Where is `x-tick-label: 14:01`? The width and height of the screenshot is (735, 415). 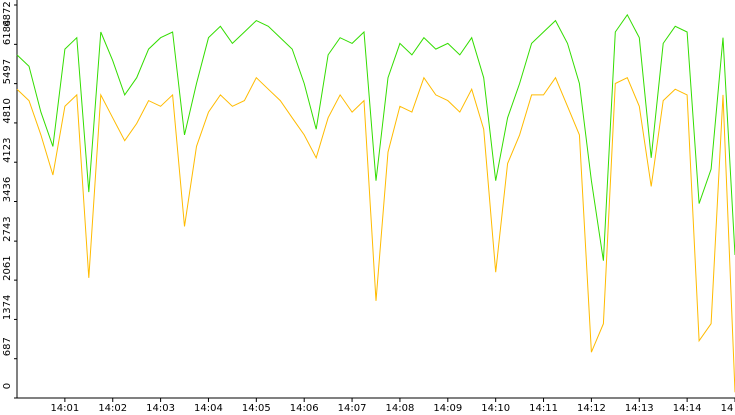 x-tick-label: 14:01 is located at coordinates (64, 408).